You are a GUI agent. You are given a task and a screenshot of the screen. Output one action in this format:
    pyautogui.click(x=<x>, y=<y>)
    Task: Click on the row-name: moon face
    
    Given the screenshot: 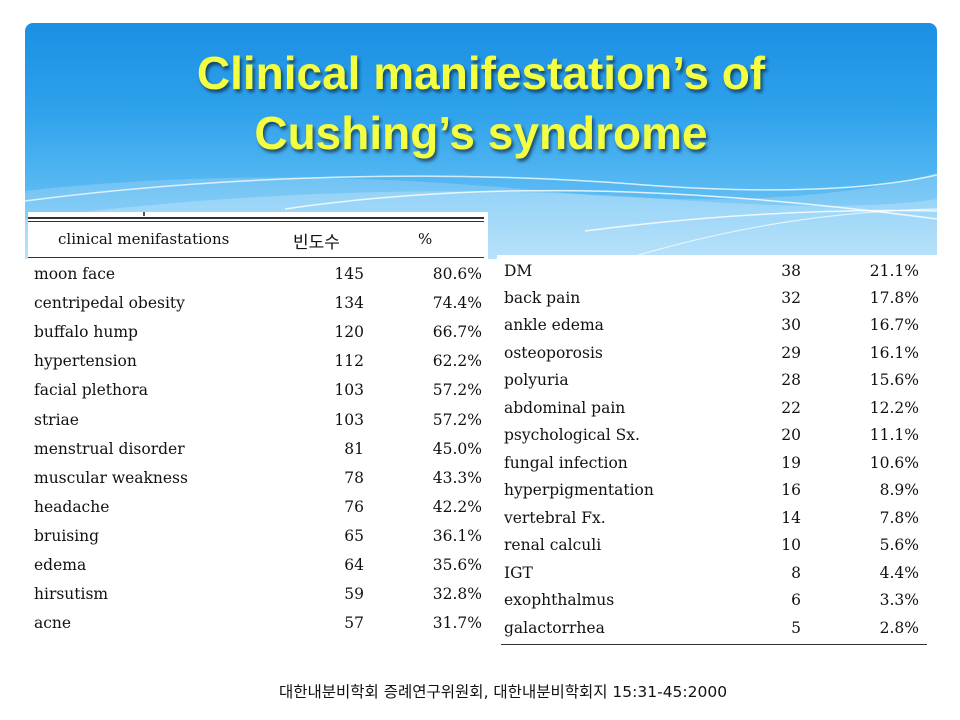 What is the action you would take?
    pyautogui.click(x=75, y=274)
    